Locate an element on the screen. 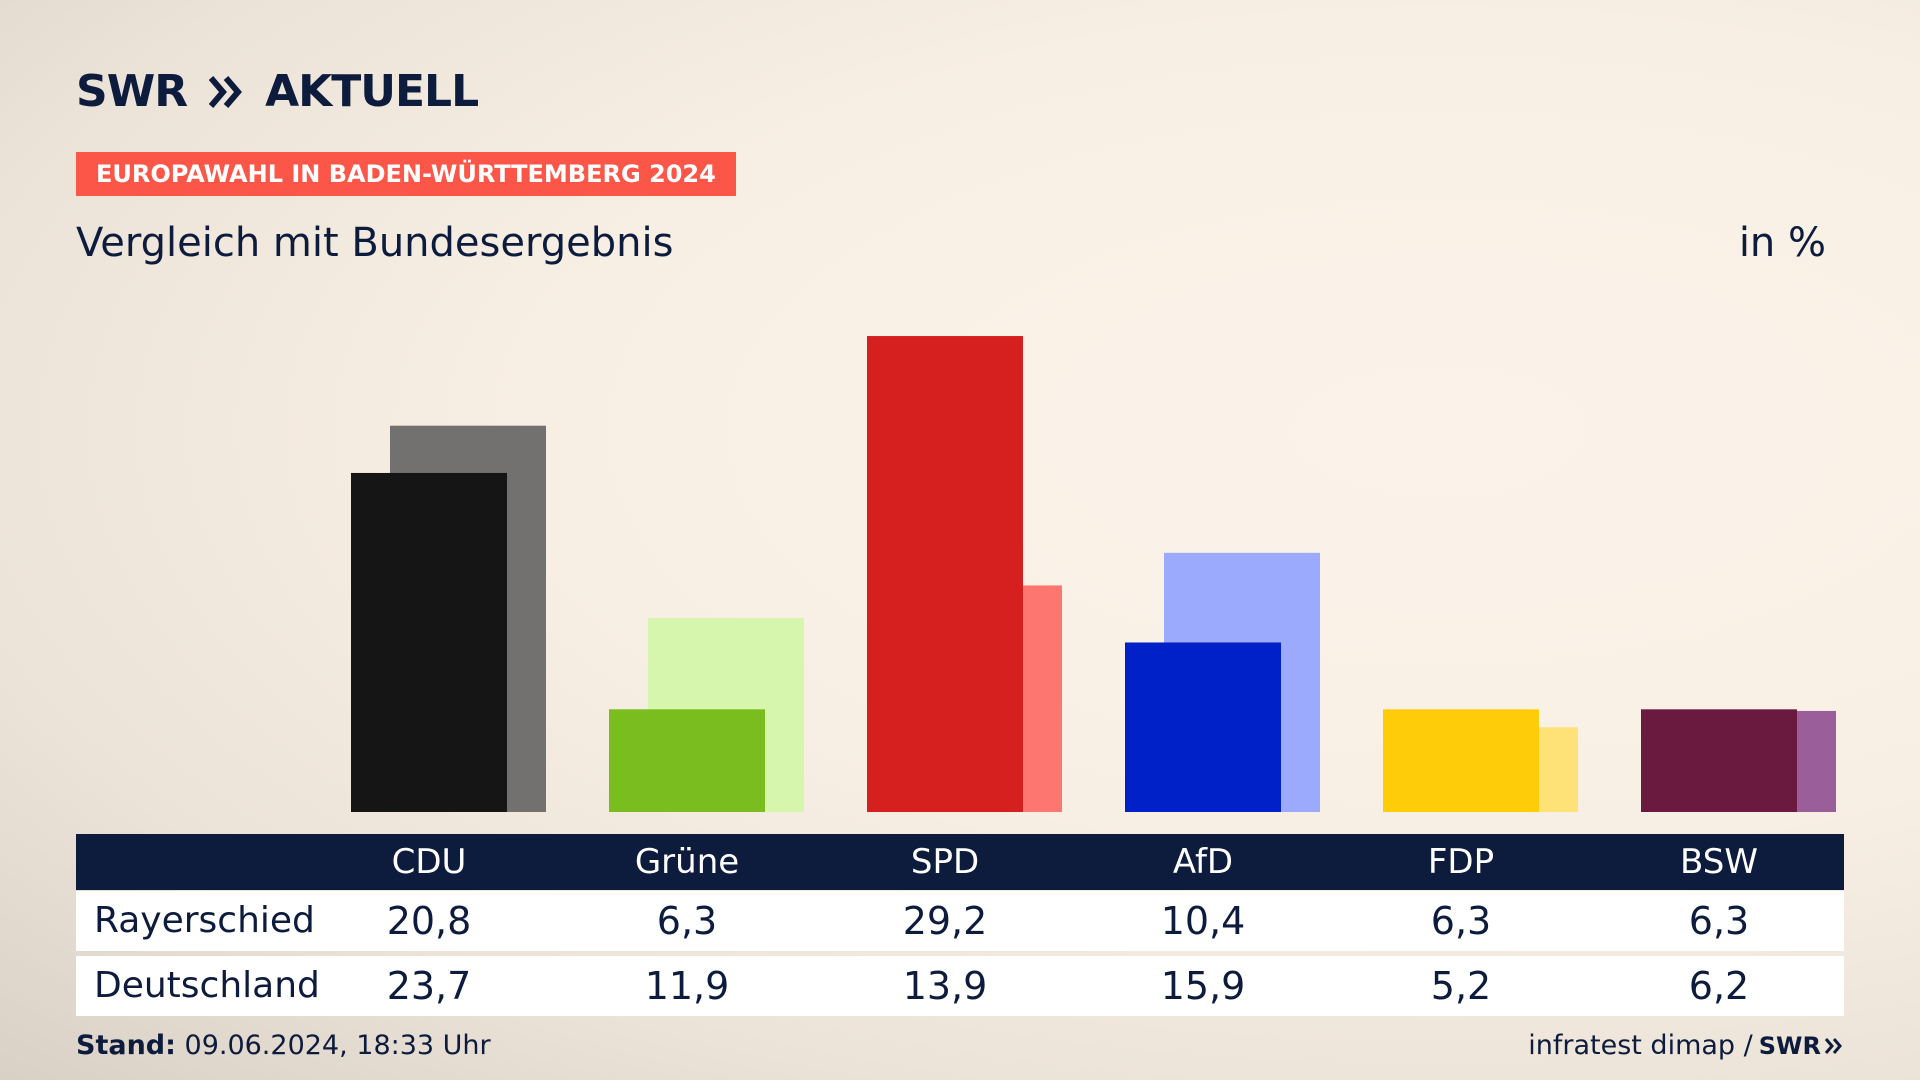 The image size is (1920, 1080). swr-aktuell-logo: SWR AKTUELL is located at coordinates (277, 91).